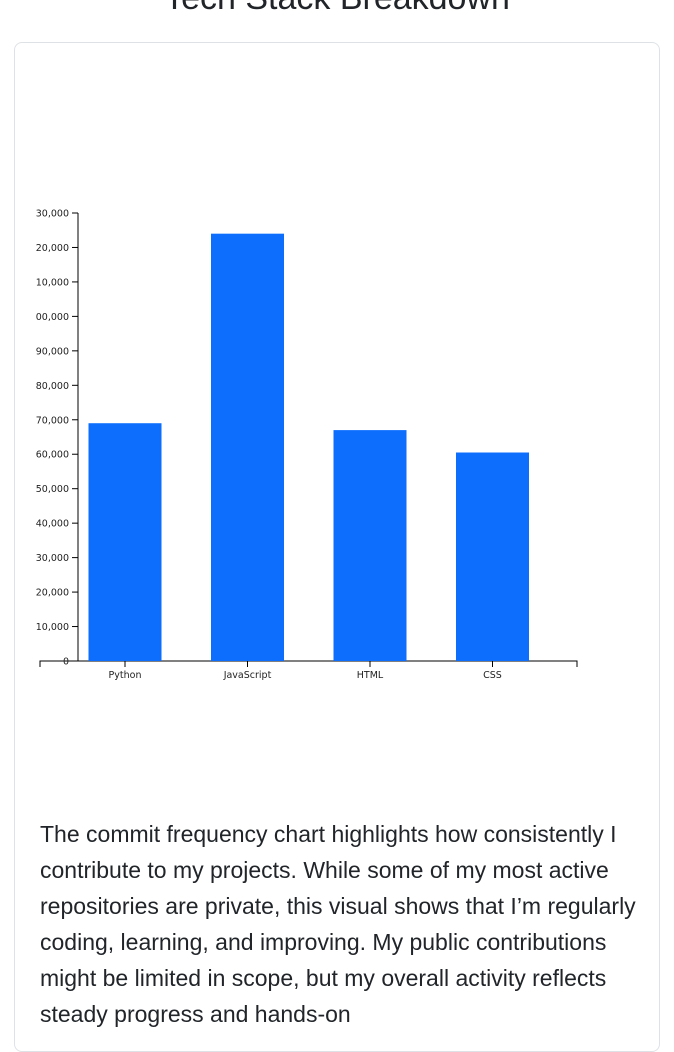  Describe the element at coordinates (52, 351) in the screenshot. I see `y-tick-label: 90,000` at that location.